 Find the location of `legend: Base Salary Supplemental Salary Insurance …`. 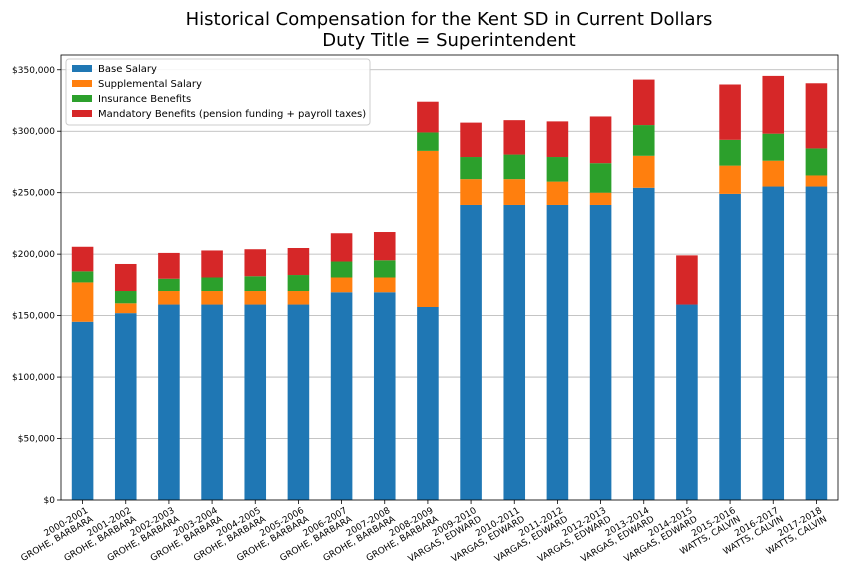

legend: Base Salary Supplemental Salary Insurance … is located at coordinates (218, 92).